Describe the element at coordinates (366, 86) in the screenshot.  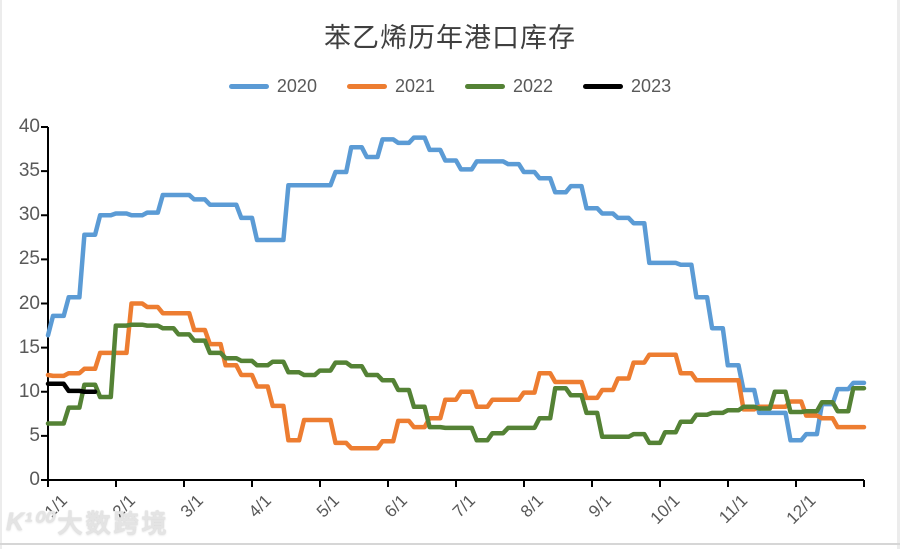
I see `legend-swatch-2021` at that location.